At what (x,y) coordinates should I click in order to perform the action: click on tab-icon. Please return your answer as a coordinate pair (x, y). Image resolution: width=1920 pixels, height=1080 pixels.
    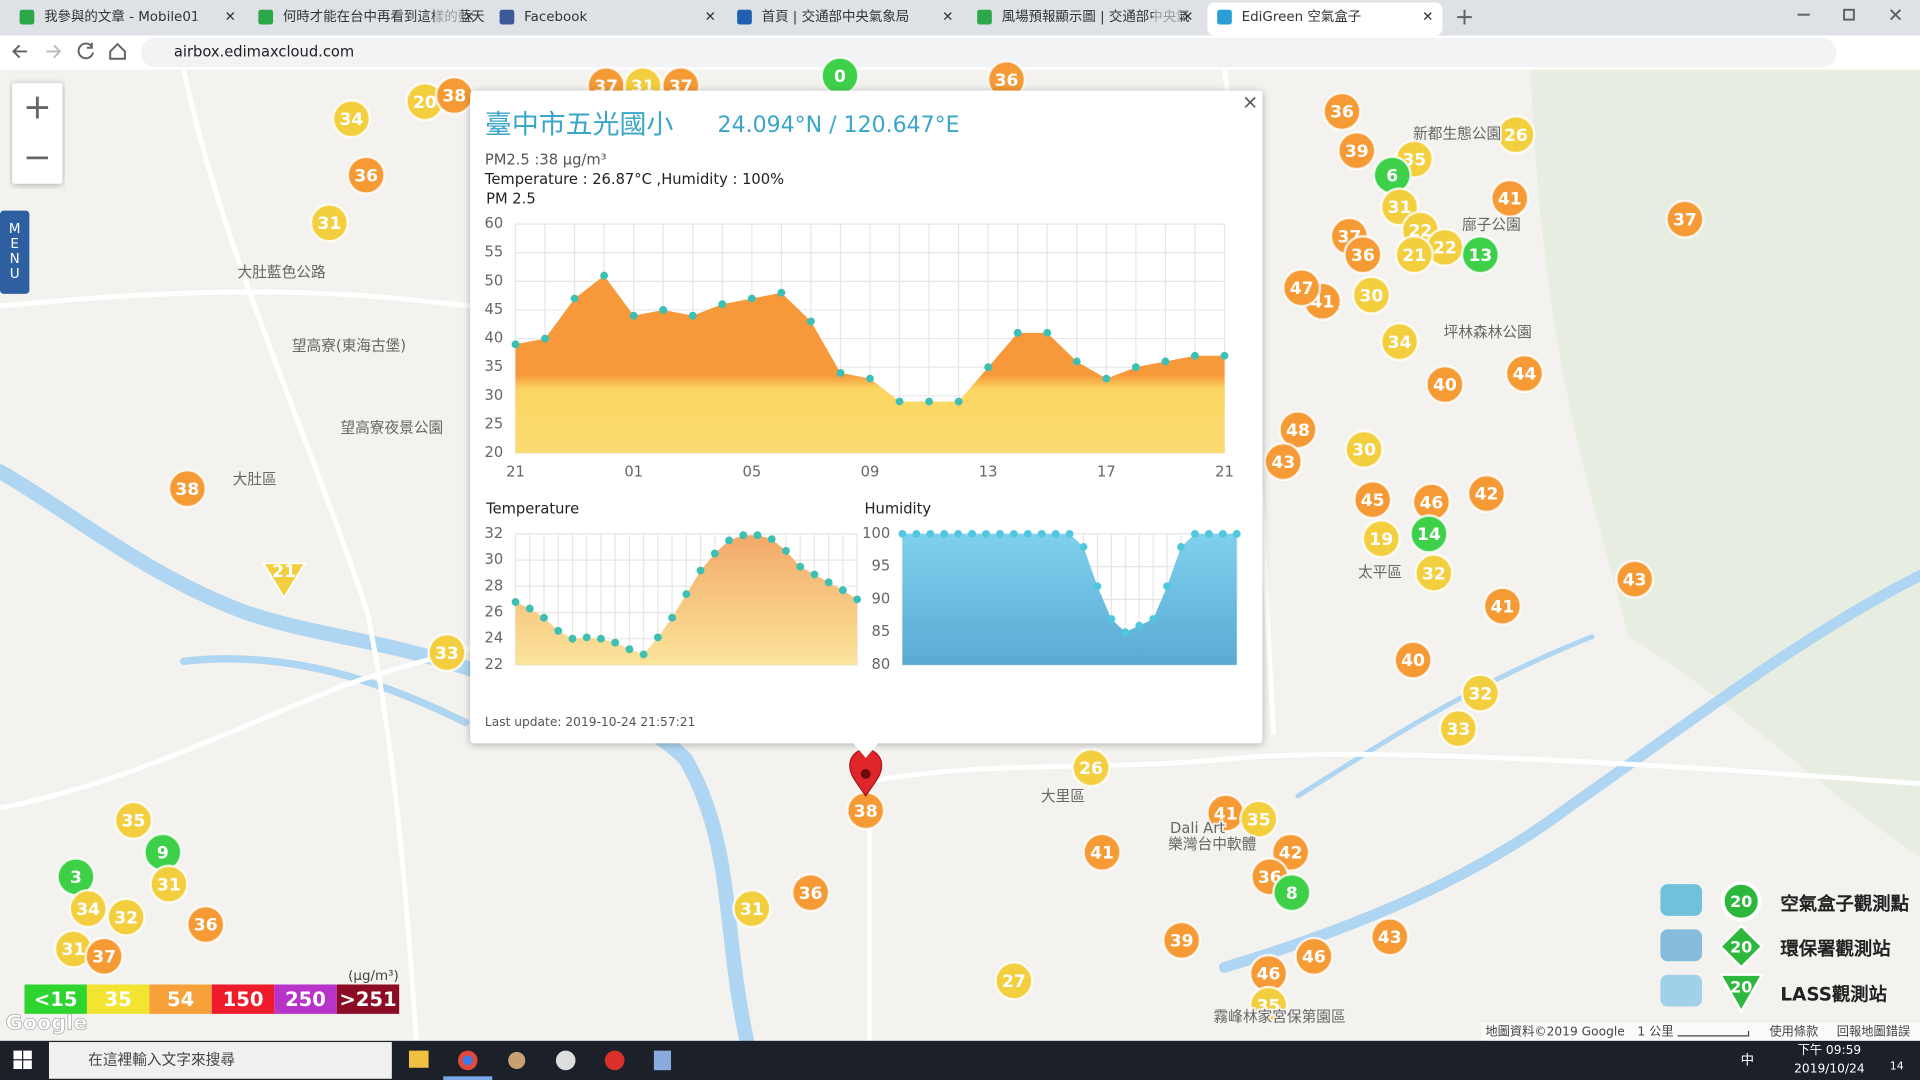
    Looking at the image, I should click on (27, 17).